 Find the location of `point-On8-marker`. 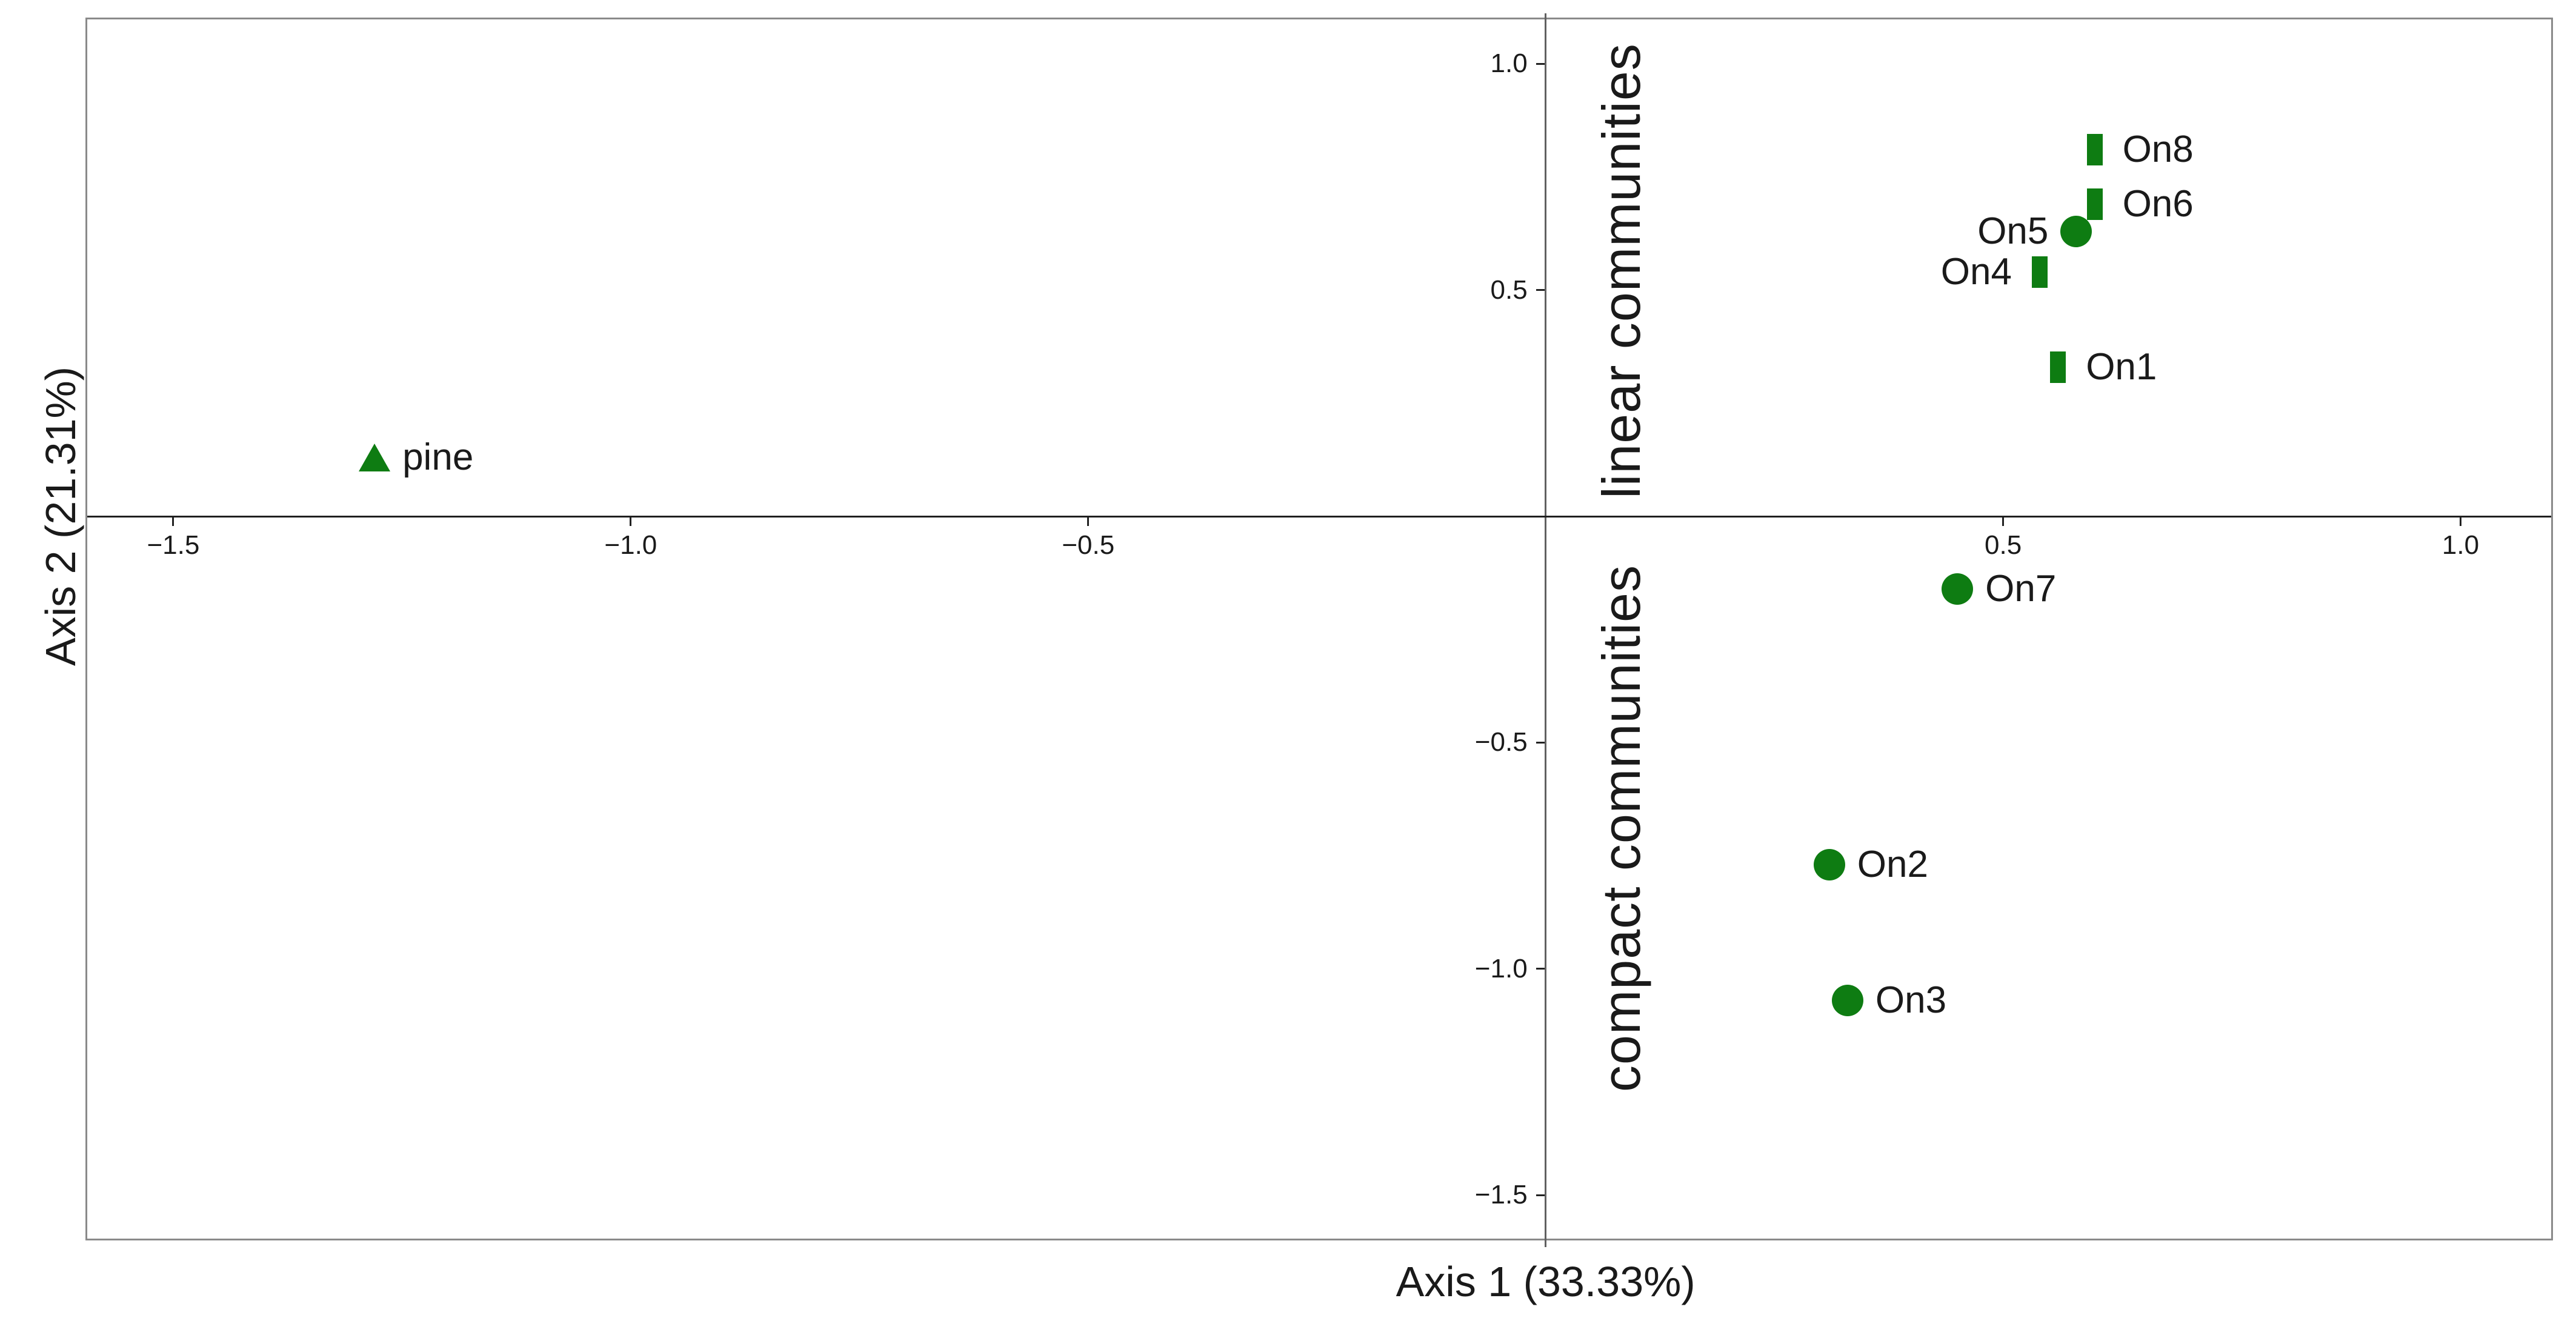

point-On8-marker is located at coordinates (2094, 150).